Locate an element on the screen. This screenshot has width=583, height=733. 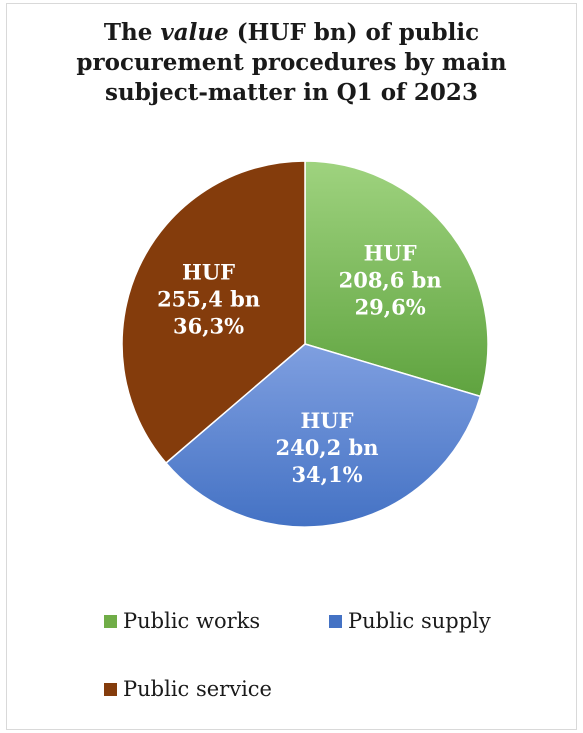
legend-label-public-works: Public works is located at coordinates (192, 621).